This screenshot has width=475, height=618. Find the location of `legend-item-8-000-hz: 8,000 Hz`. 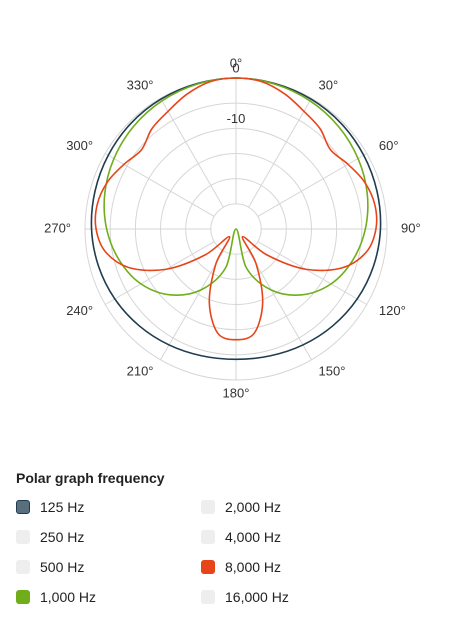

legend-item-8-000-hz: 8,000 Hz is located at coordinates (301, 567).